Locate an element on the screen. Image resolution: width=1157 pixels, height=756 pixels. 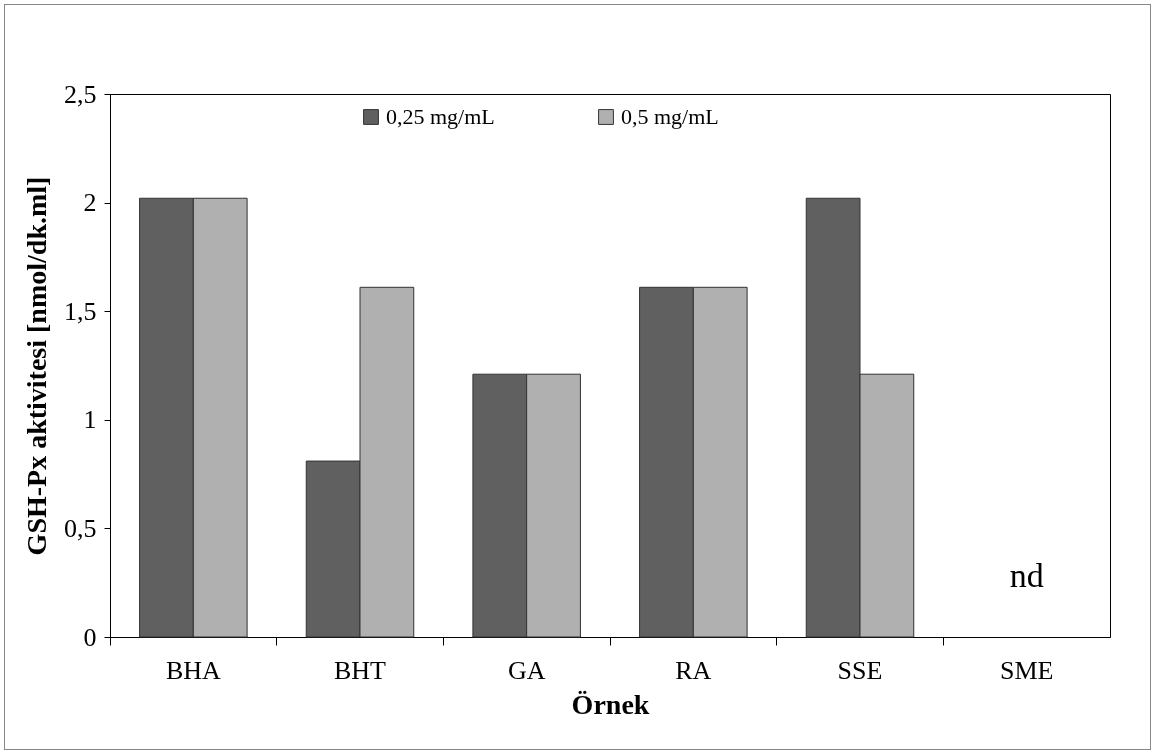
y-tick-label: 1 is located at coordinates (90, 420).